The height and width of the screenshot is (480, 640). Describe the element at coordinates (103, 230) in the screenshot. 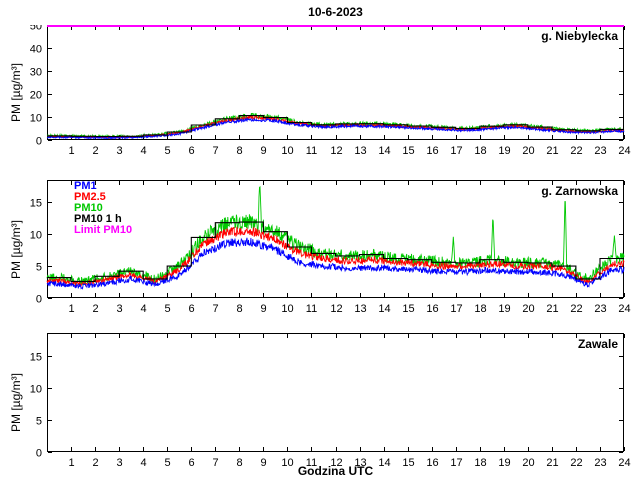

I see `legend-item-limit-pm10: Limit PM10` at that location.